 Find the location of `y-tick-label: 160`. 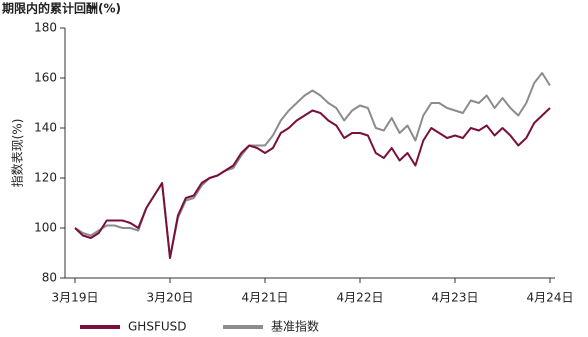

y-tick-label: 160 is located at coordinates (45, 78).